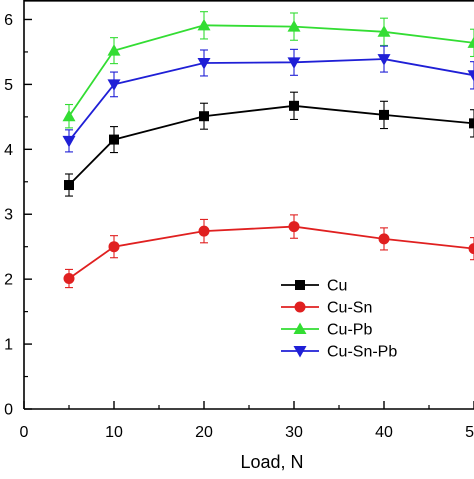  I want to click on y-tick-label: 5, so click(8, 85).